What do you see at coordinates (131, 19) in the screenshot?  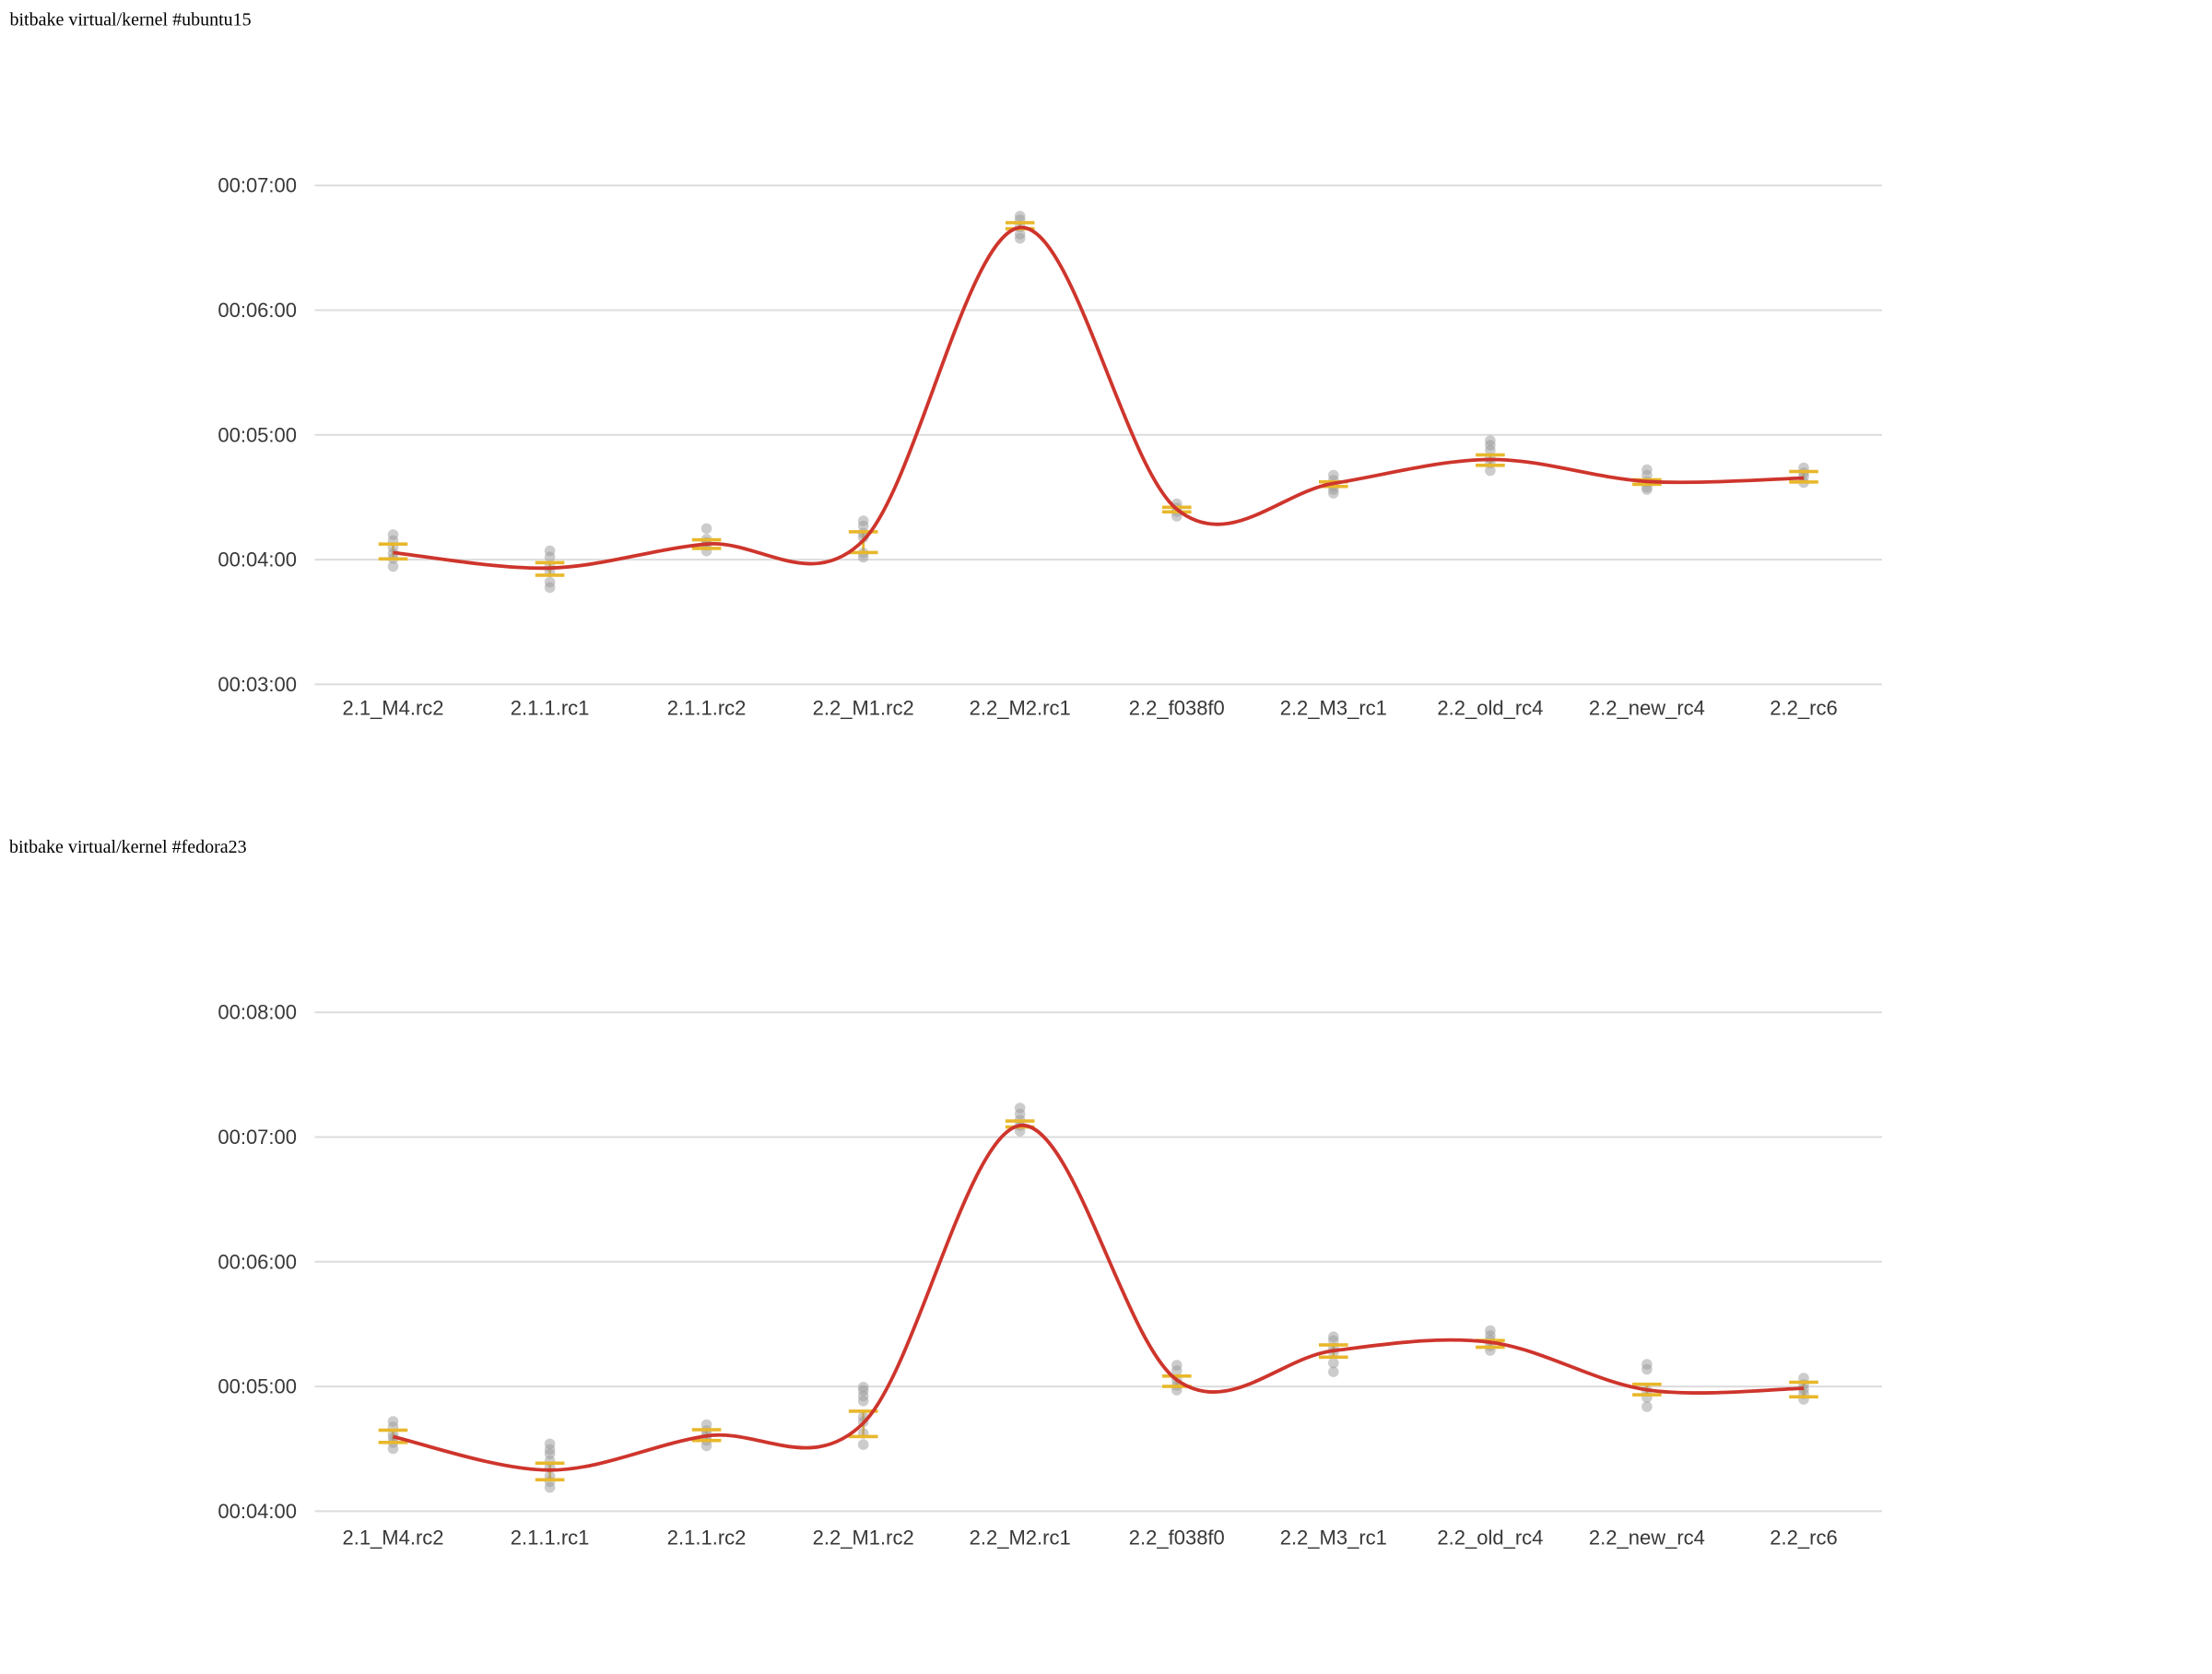 I see `svg-text:bitbake virtual/kernel #ubuntu: bitbake virtual/kernel #ubuntu15` at bounding box center [131, 19].